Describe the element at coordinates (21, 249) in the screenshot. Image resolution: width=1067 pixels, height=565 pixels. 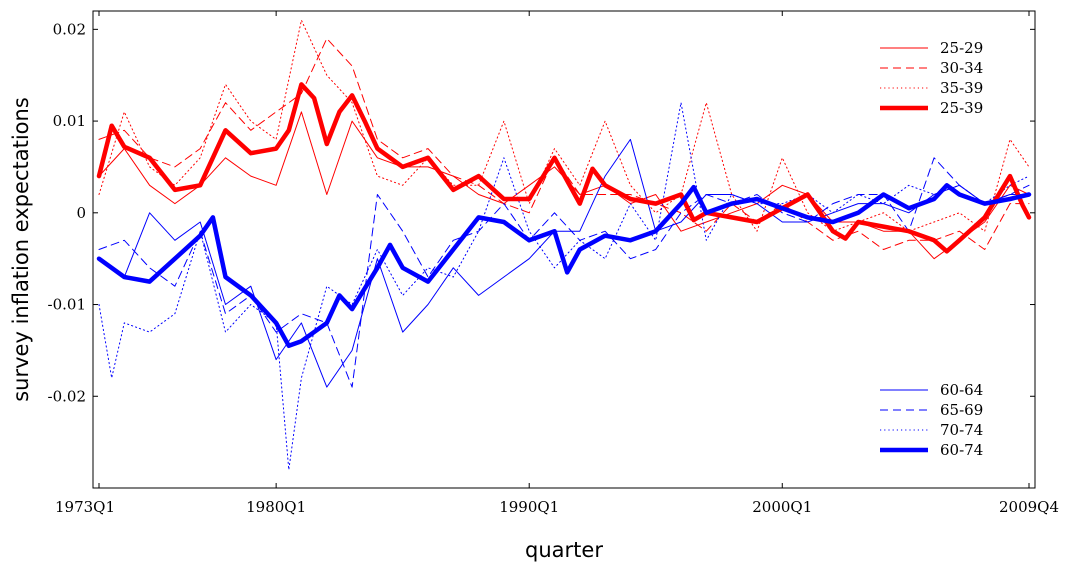
I see `y-axis-title: survey inflation expectations` at that location.